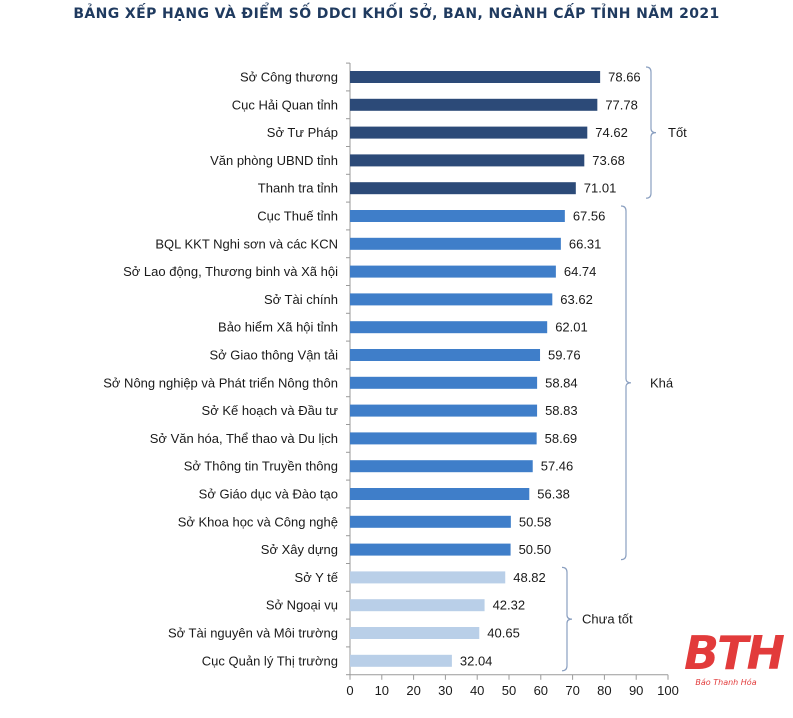 This screenshot has width=793, height=718. What do you see at coordinates (268, 494) in the screenshot?
I see `category-label: Sở Giáo dục và Đào tạo` at bounding box center [268, 494].